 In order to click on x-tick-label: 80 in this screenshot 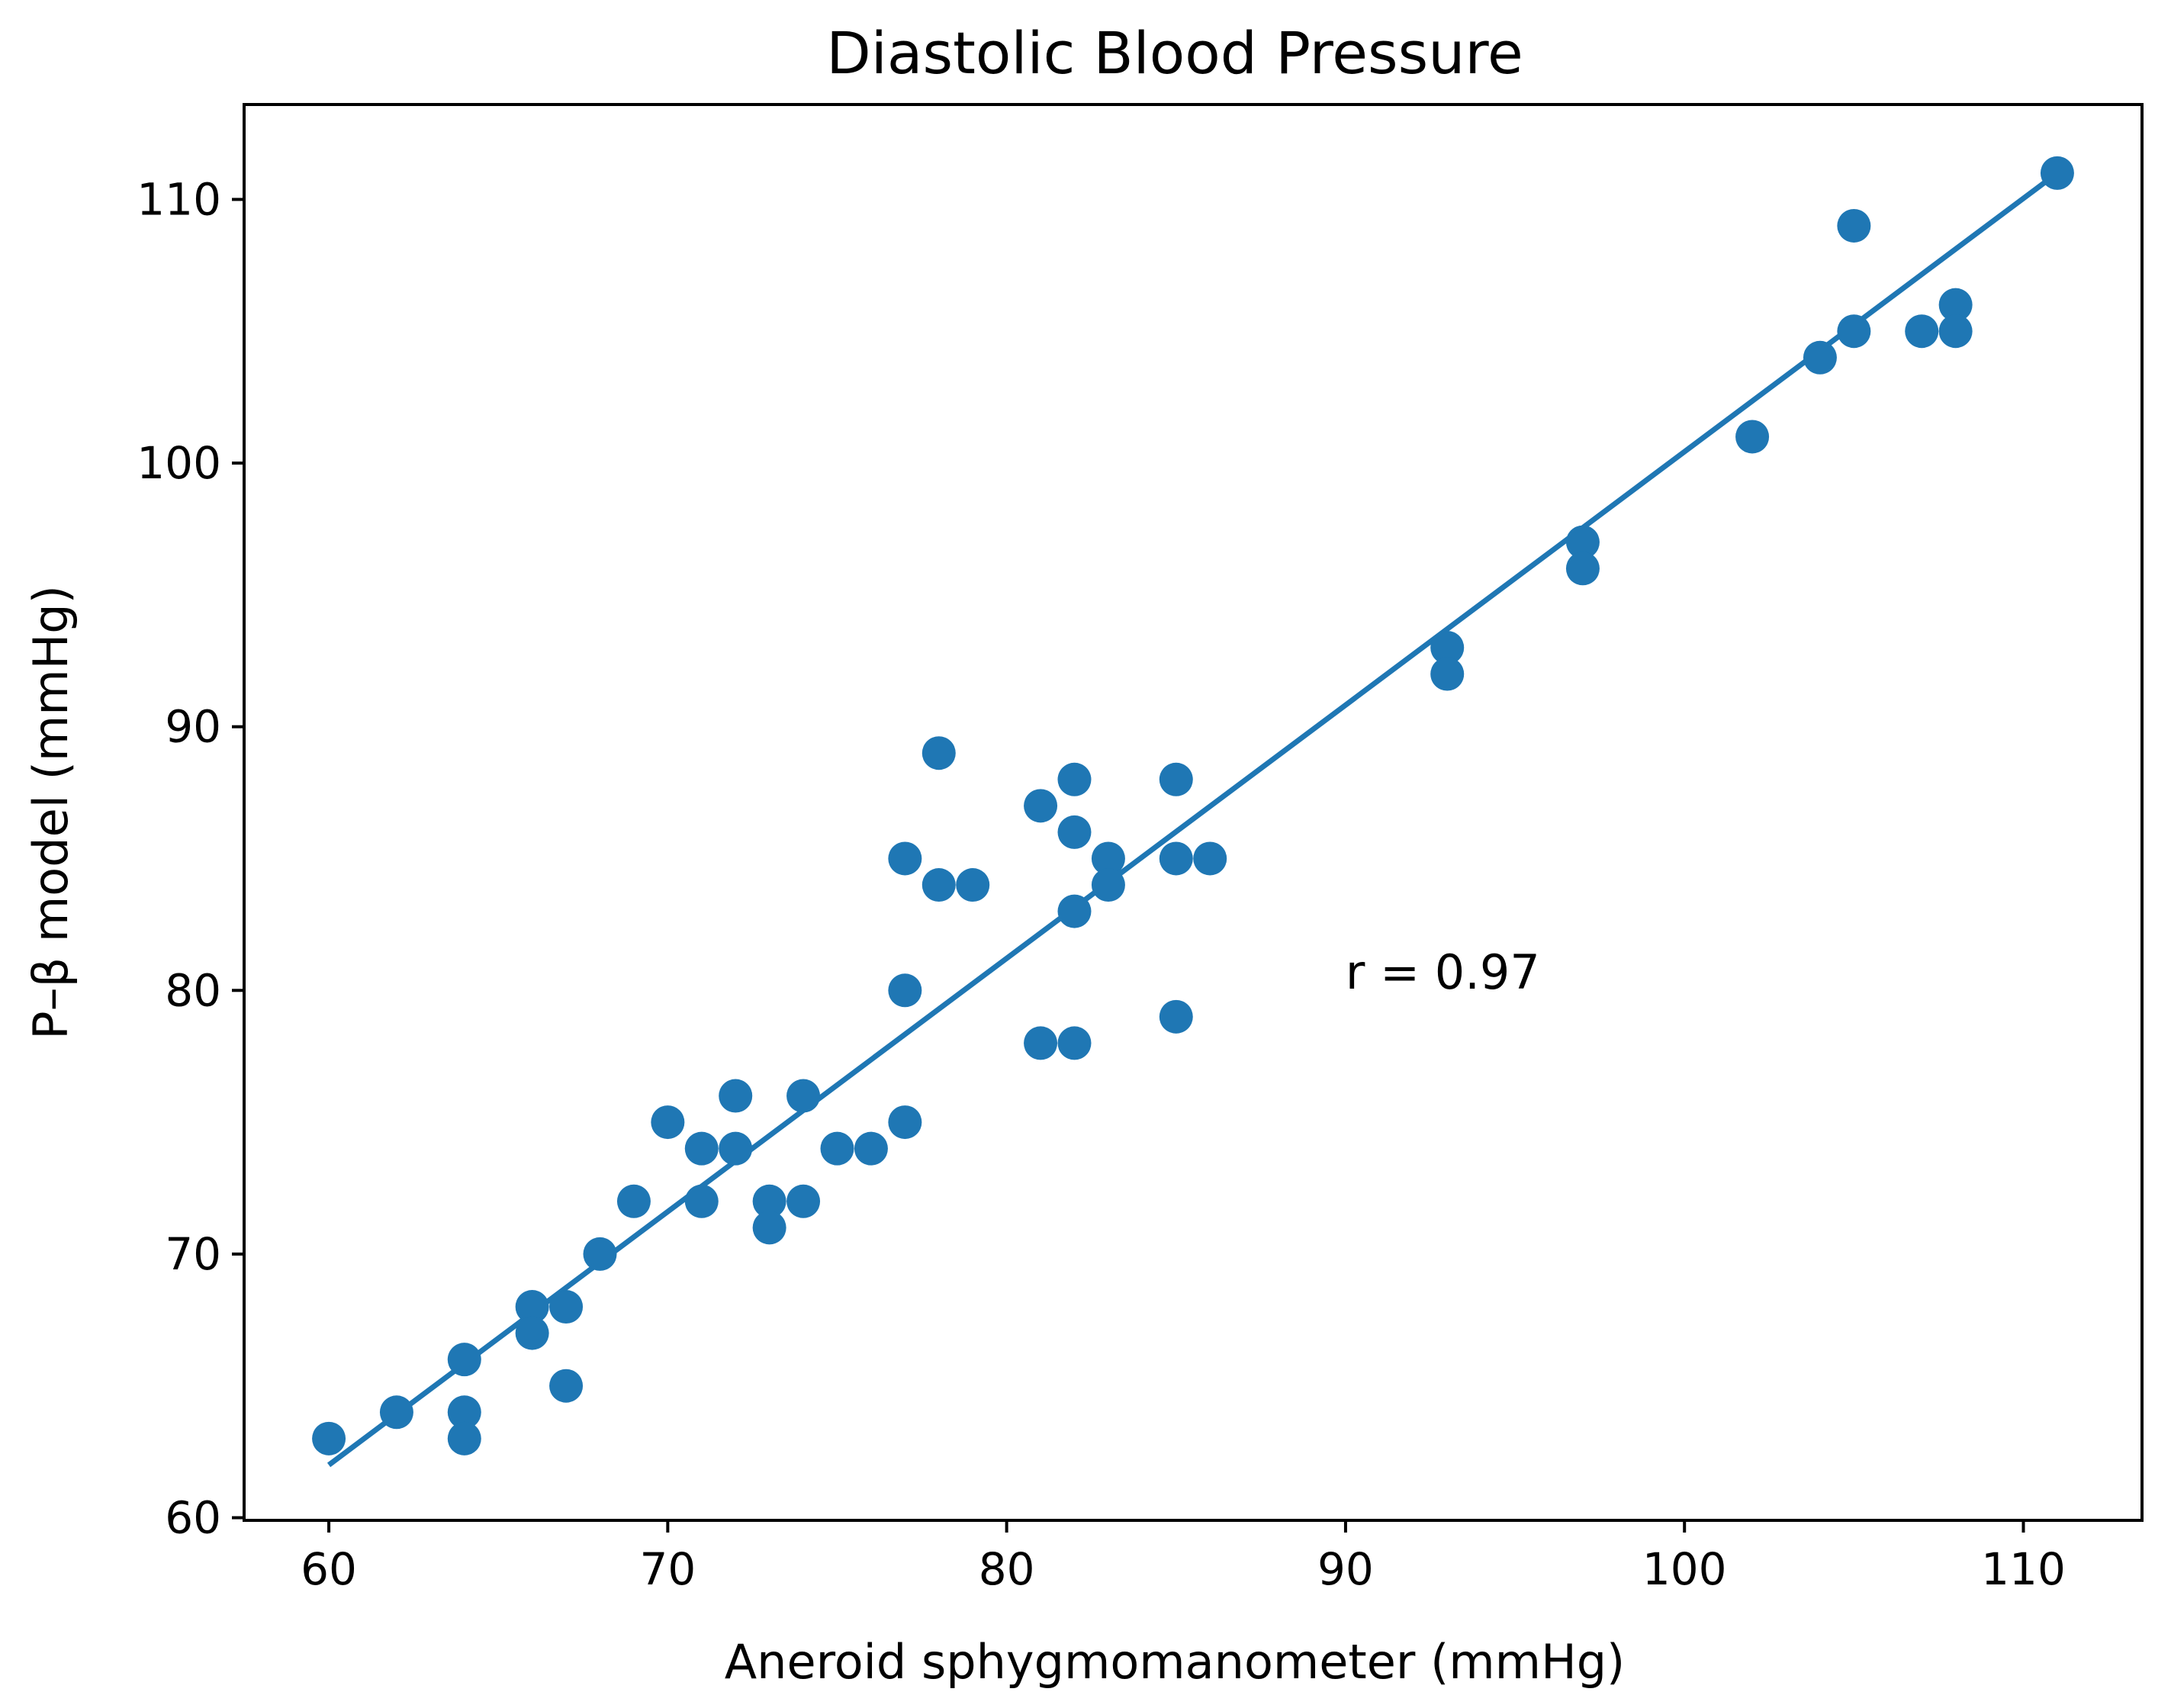, I will do `click(1007, 1569)`.